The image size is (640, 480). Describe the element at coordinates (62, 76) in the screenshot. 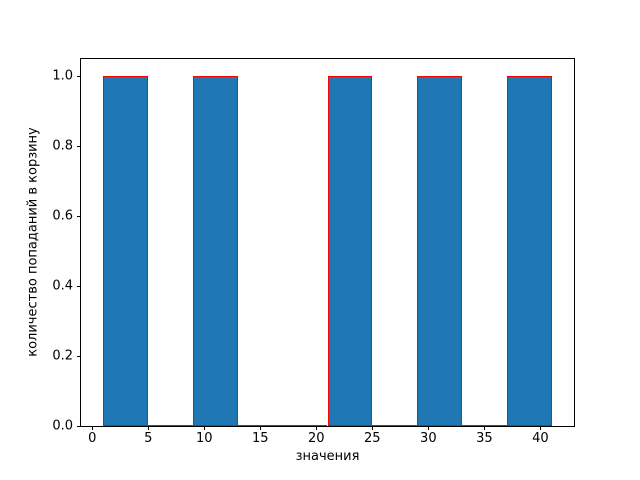

I see `y-tick-label: 1.0` at that location.